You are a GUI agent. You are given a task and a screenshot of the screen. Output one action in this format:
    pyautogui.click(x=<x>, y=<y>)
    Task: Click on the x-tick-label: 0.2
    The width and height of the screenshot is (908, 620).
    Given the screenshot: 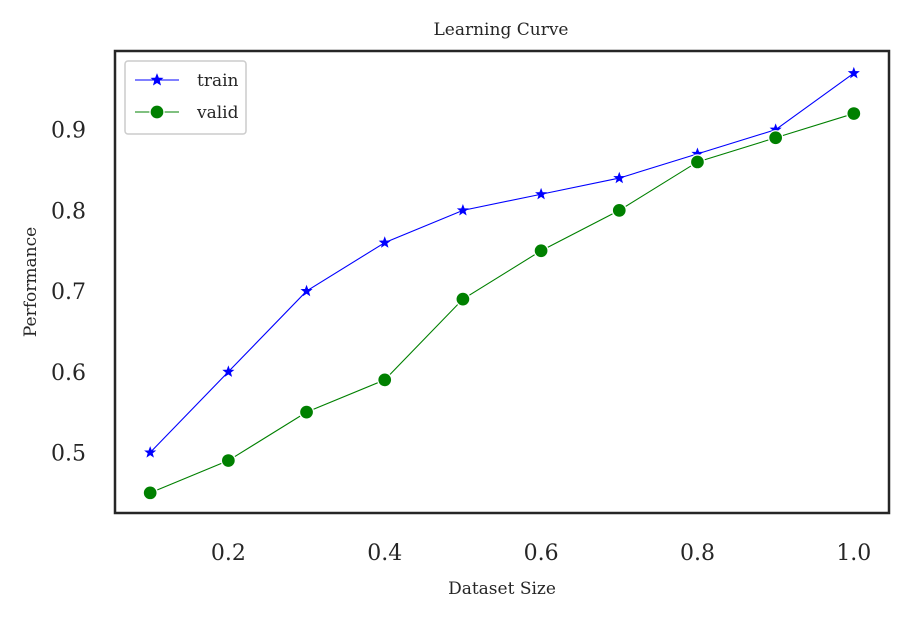 What is the action you would take?
    pyautogui.click(x=228, y=553)
    